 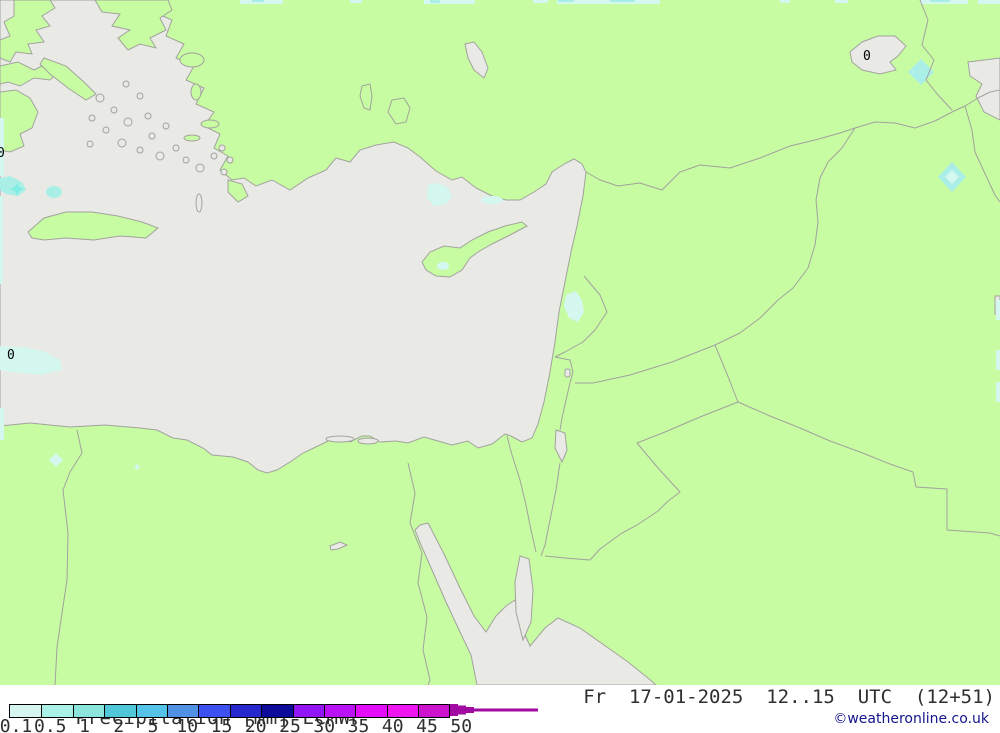 I want to click on scale-tick-label: 45, so click(x=427, y=724).